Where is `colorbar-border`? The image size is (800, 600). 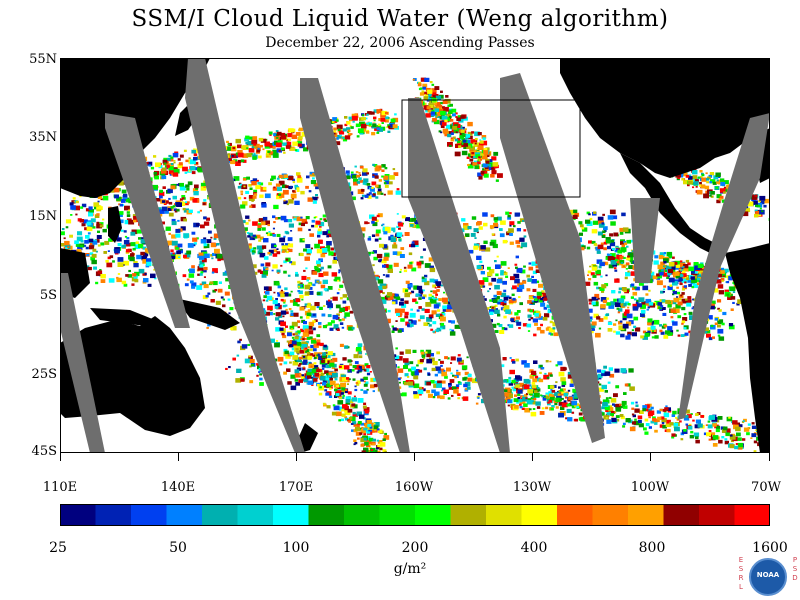 colorbar-border is located at coordinates (415, 515).